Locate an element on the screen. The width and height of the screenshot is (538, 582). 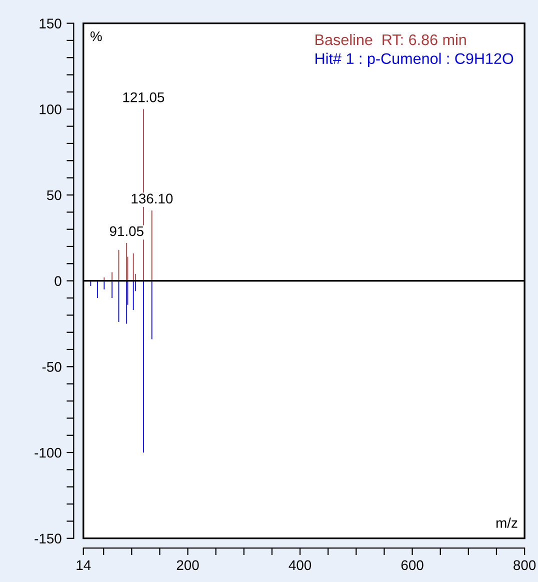
text: Hit# 1 : p-Cumenol : C9H12O is located at coordinates (415, 60).